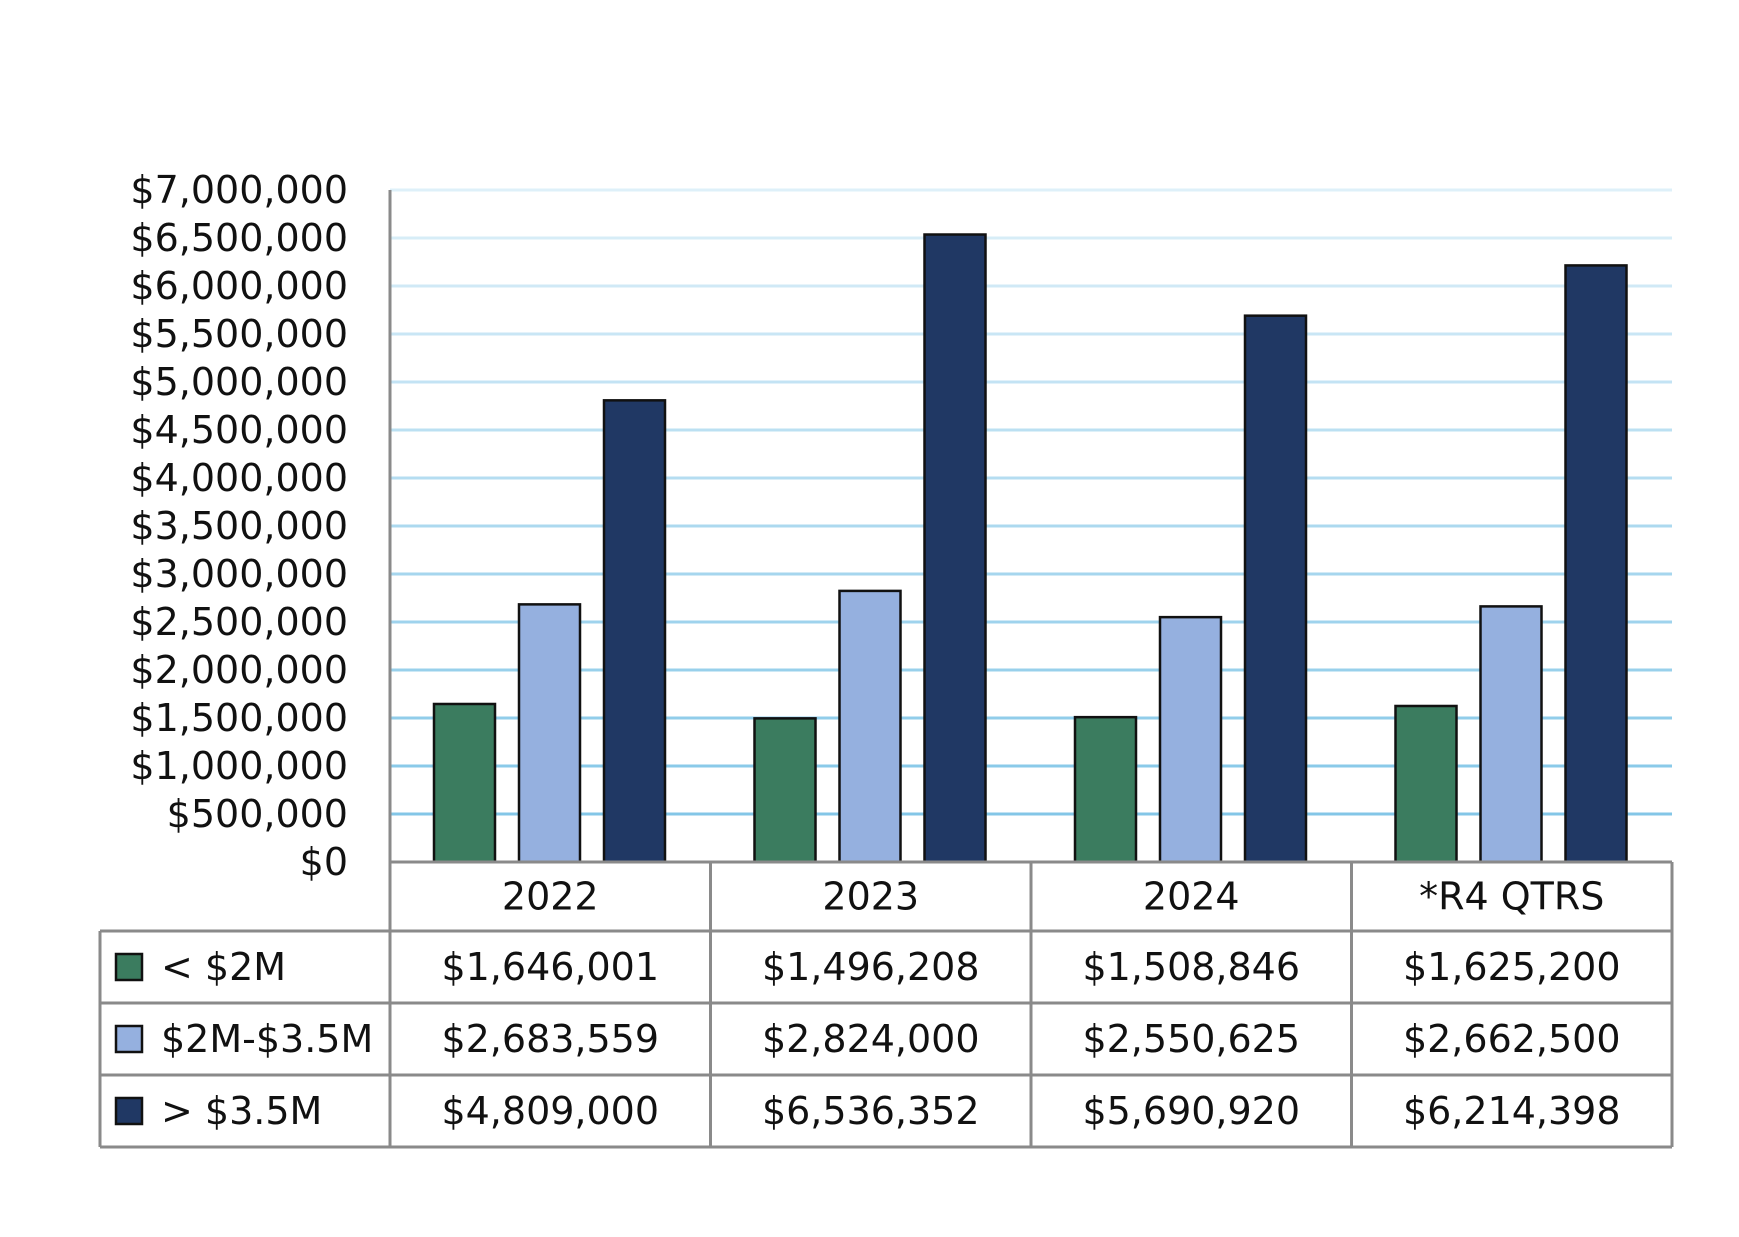  I want to click on series-label: $2M-$3.5M, so click(267, 1039).